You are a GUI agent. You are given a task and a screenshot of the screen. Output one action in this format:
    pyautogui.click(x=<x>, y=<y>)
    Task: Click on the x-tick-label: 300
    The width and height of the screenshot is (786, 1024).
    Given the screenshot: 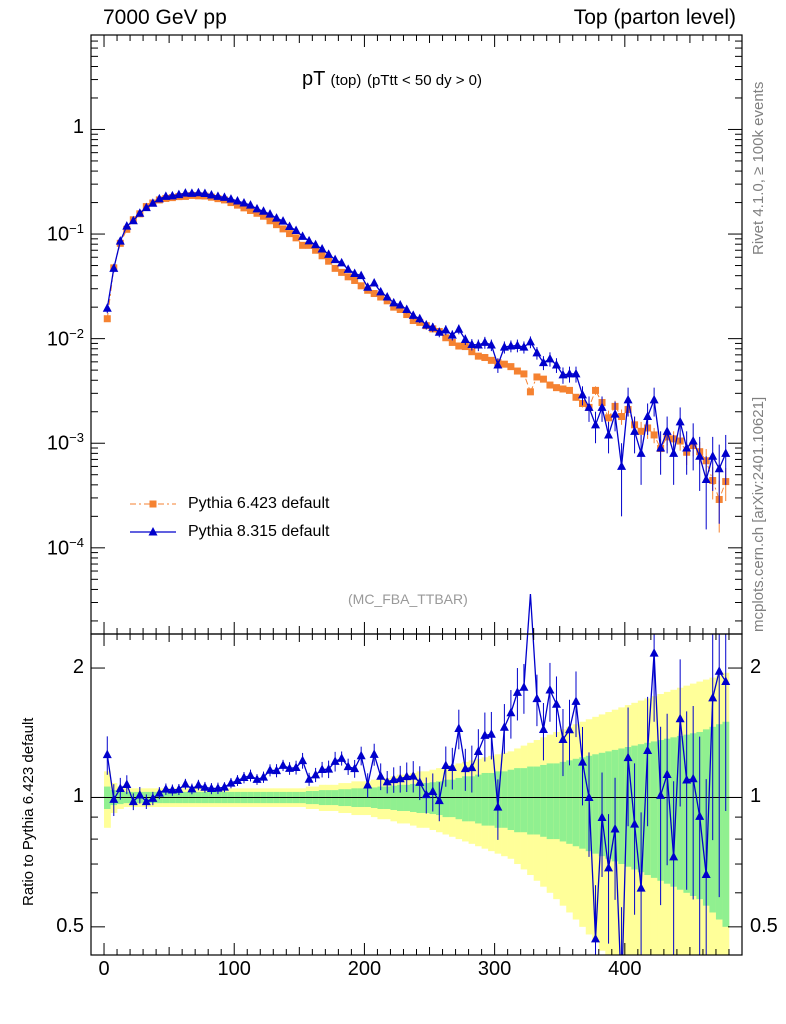 What is the action you would take?
    pyautogui.click(x=494, y=969)
    